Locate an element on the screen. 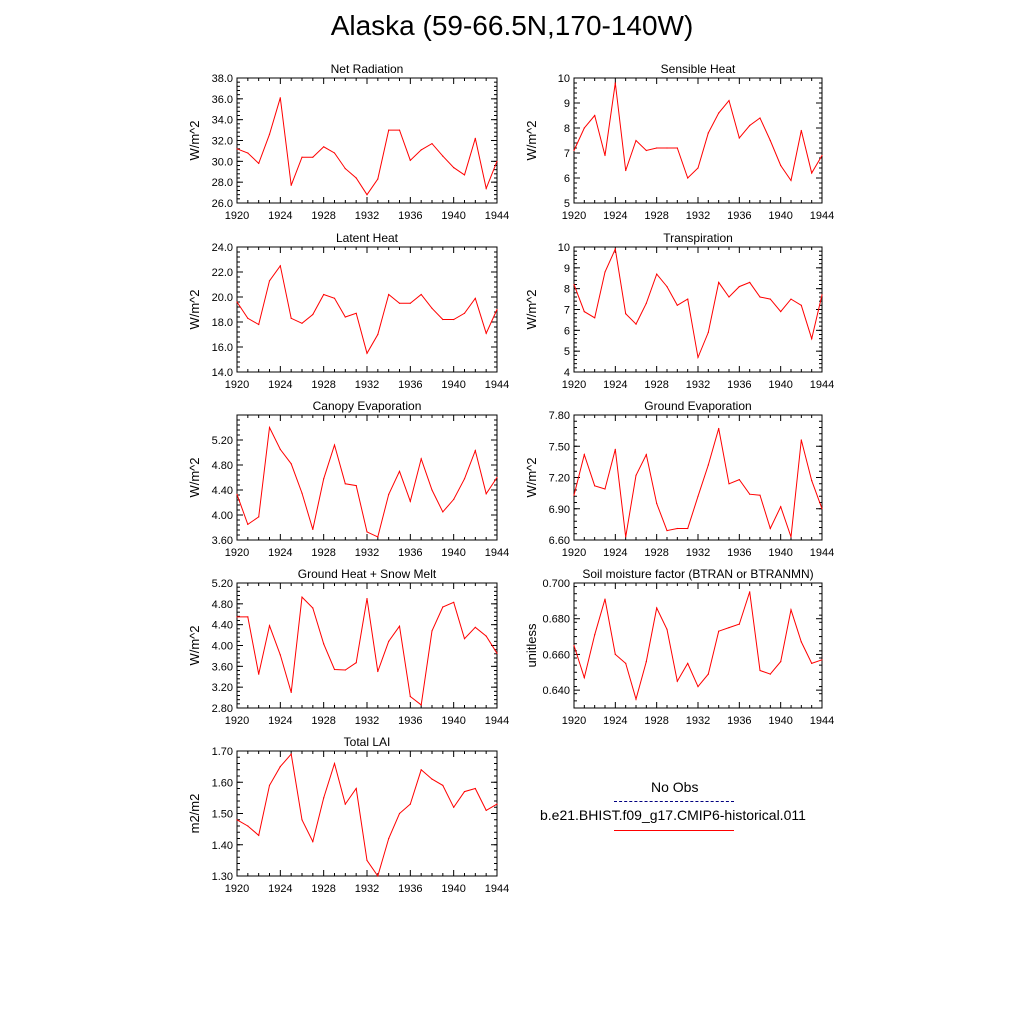  y-tick-label: 1.40 is located at coordinates (222, 846).